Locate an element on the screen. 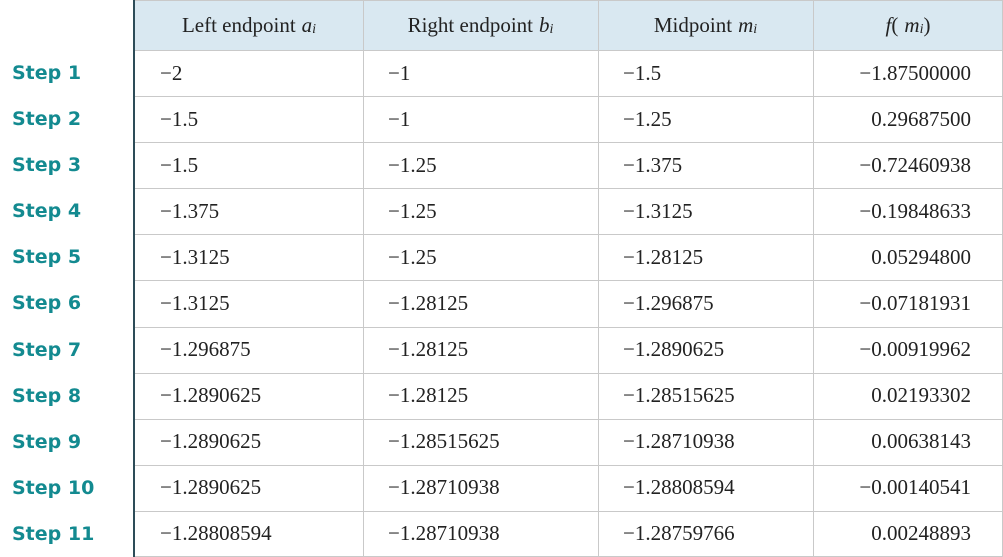 This screenshot has height=557, width=1003. step-label: Step 7 is located at coordinates (47, 349).